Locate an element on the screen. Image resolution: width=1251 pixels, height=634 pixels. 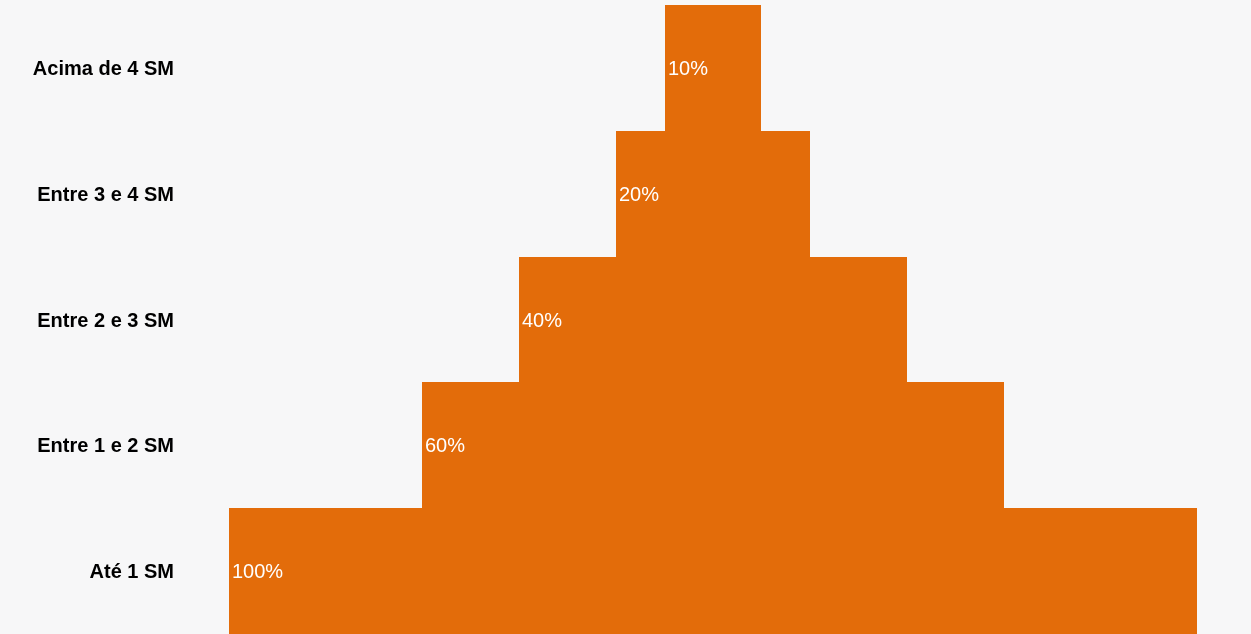
data-label: 60% is located at coordinates (445, 445).